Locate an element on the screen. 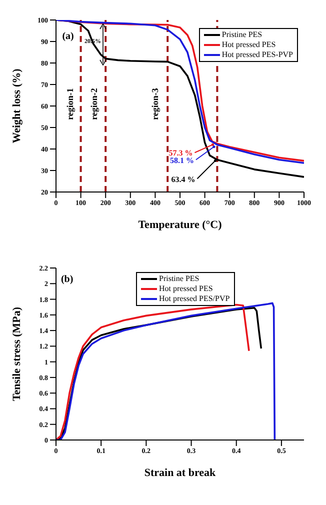  y-axis-title: Tensile stress (MPa) is located at coordinates (16, 354).